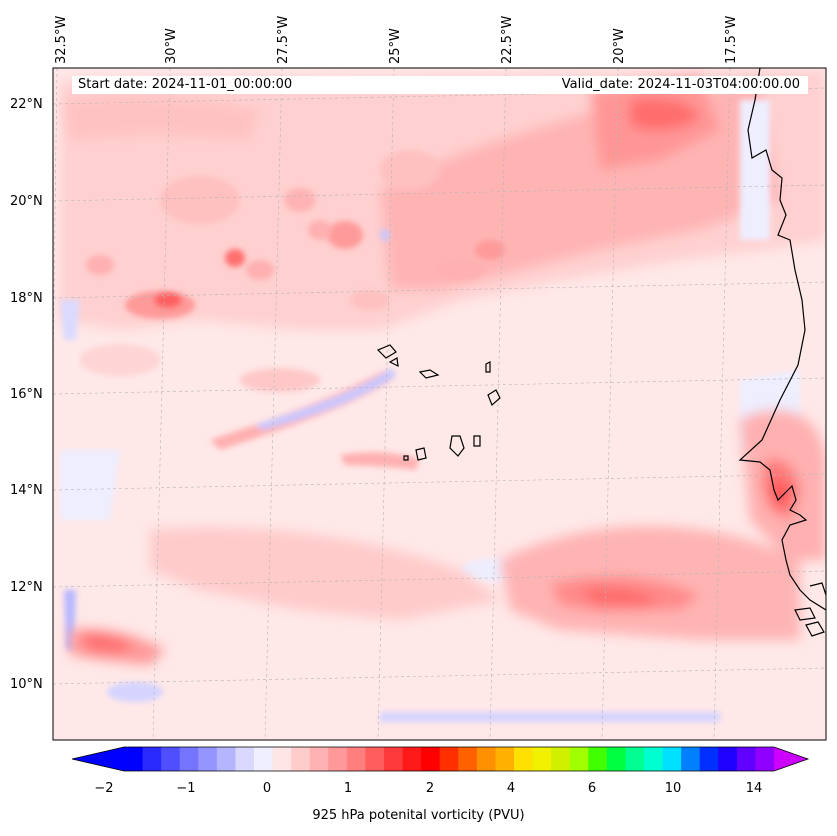 The image size is (837, 836). Describe the element at coordinates (26, 104) in the screenshot. I see `lat-label: 22°N` at that location.